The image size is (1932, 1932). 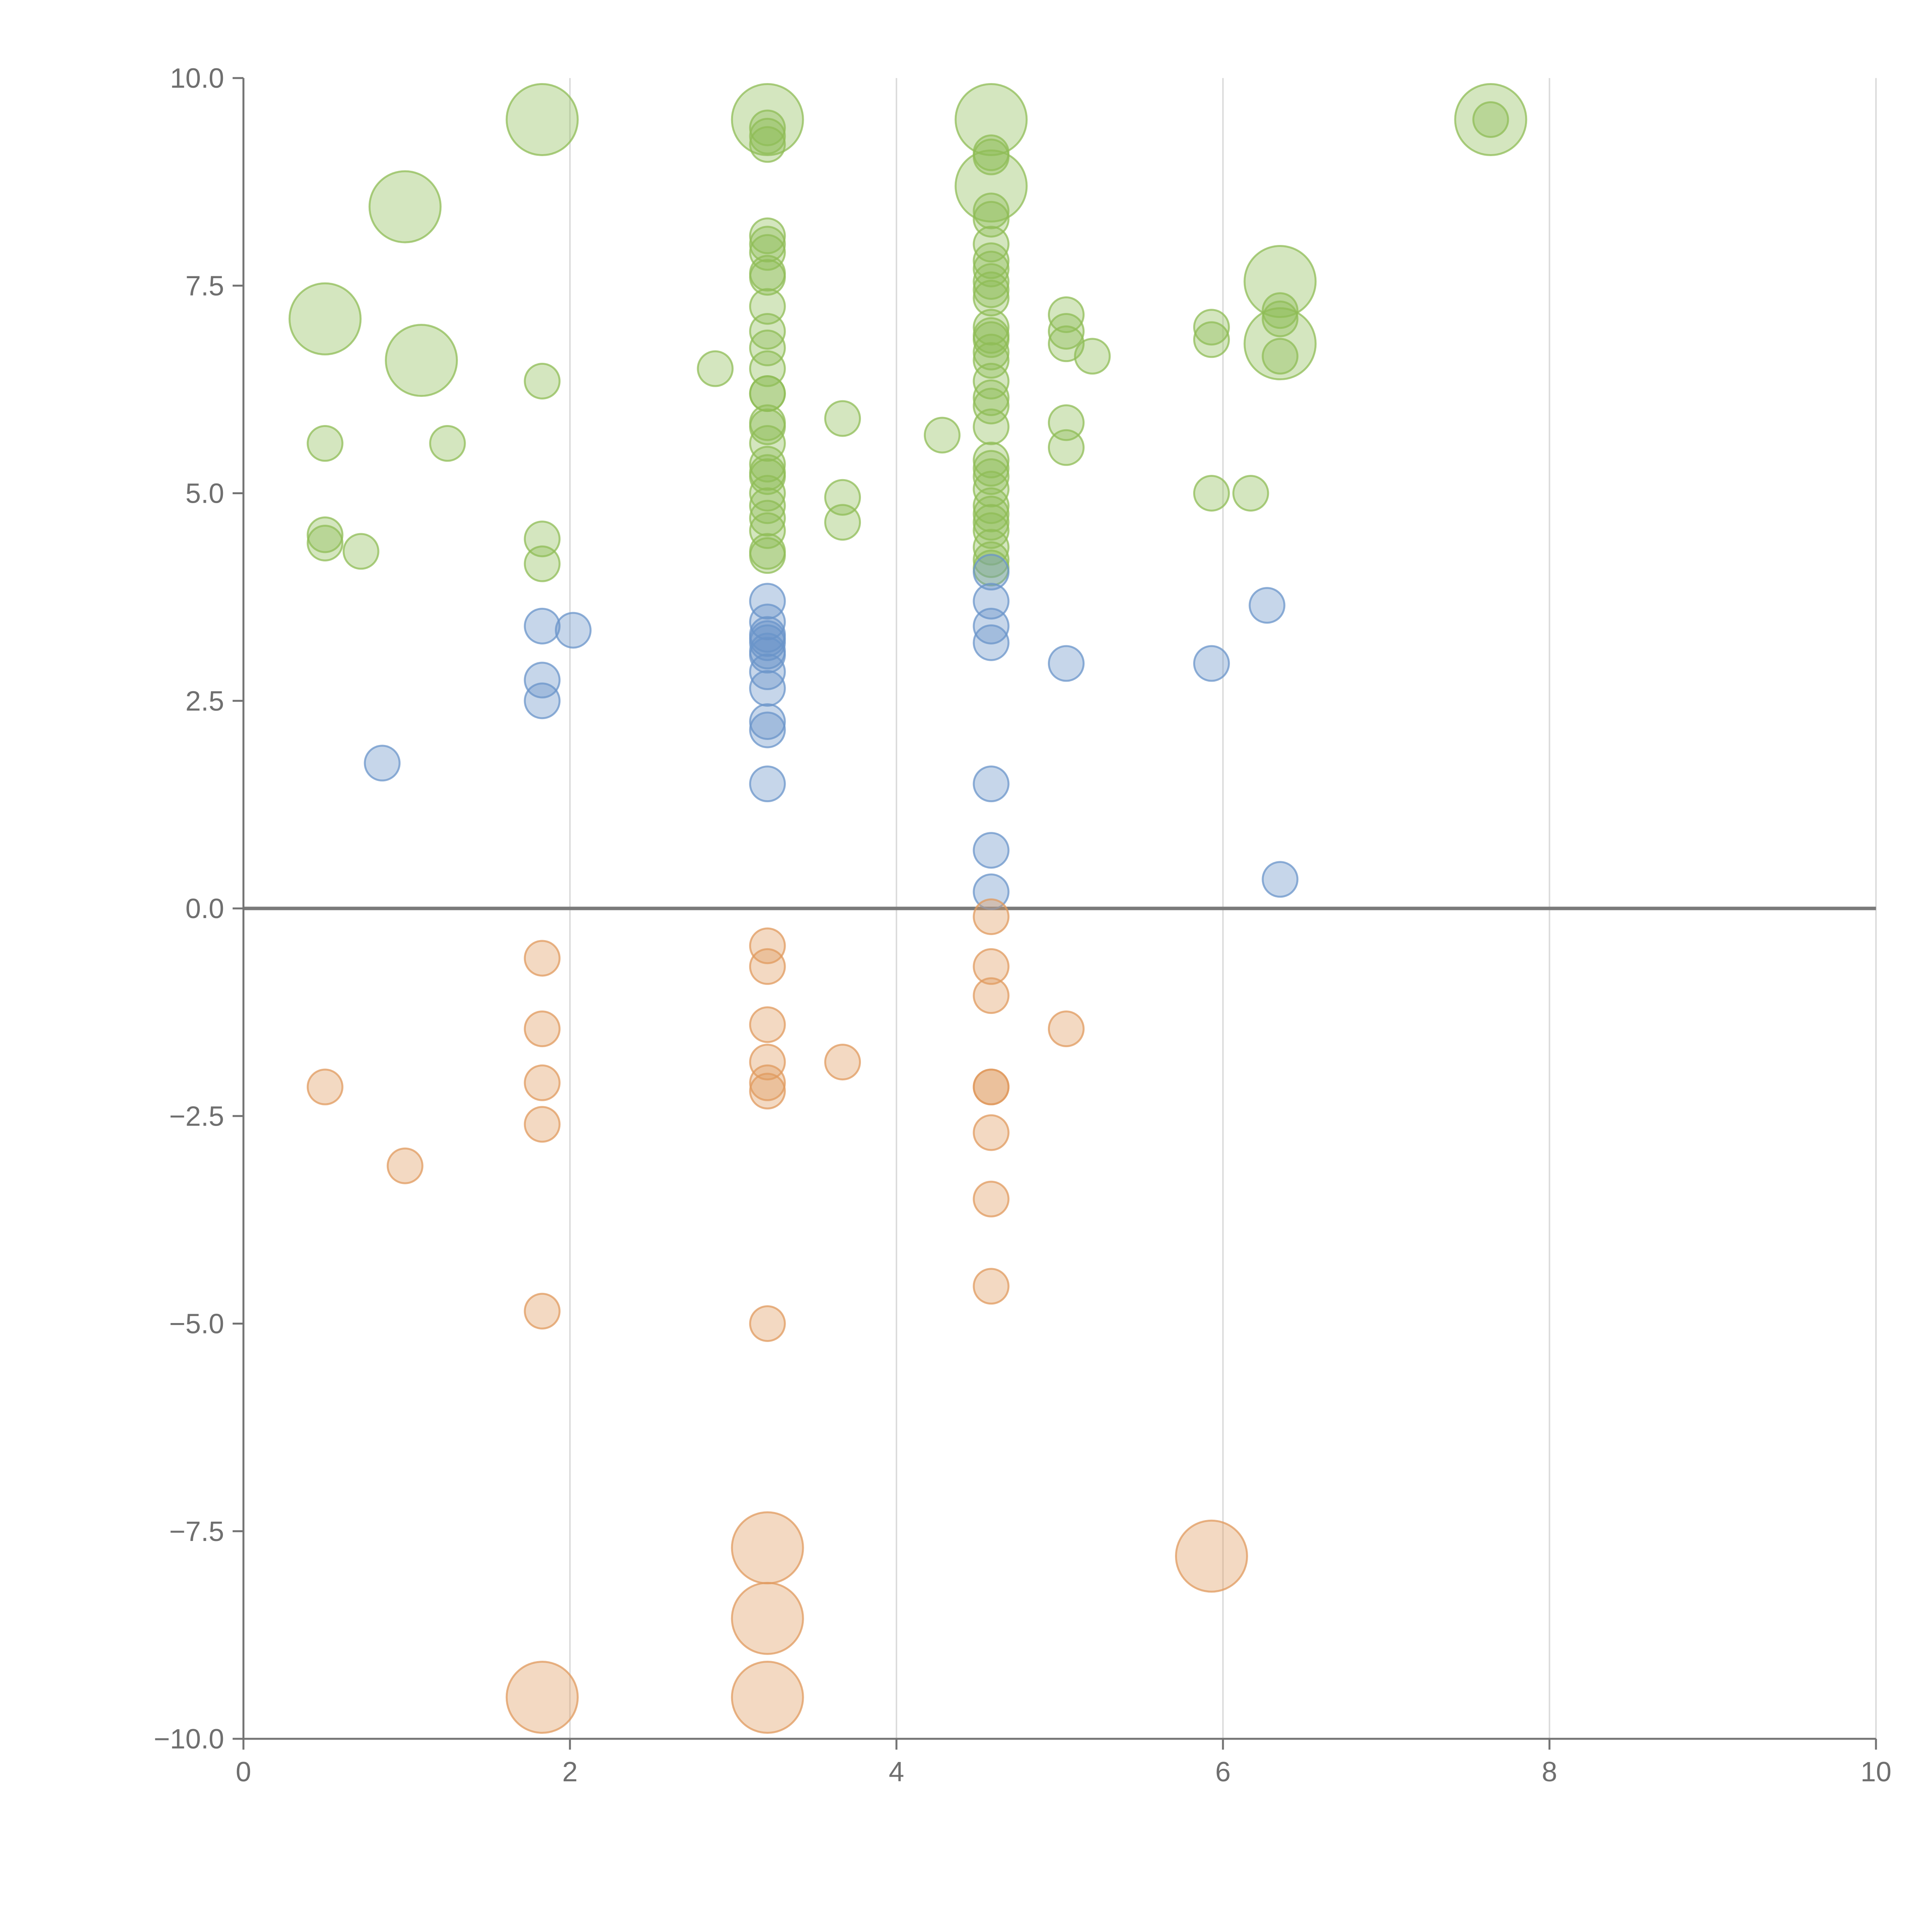 I want to click on x-tick-label: 4, so click(x=897, y=1772).